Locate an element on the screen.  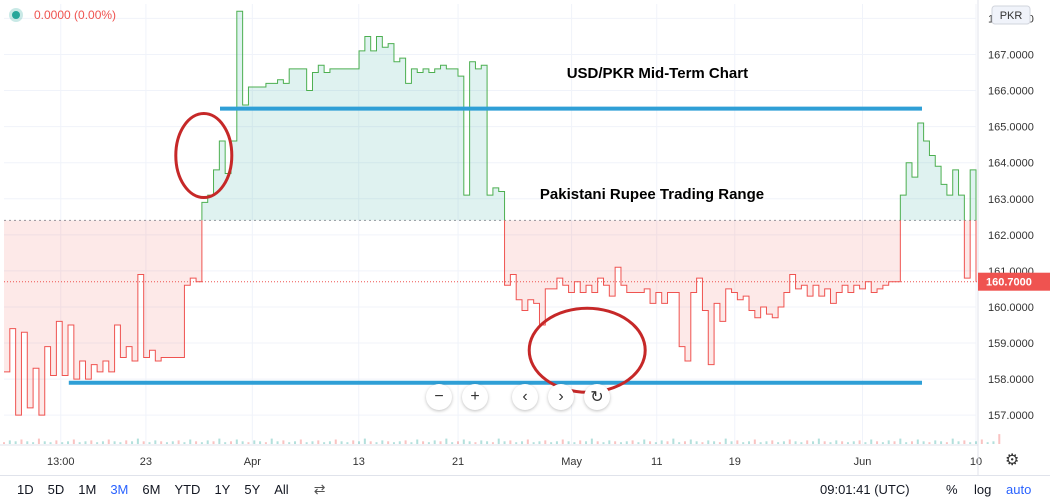
scroll-right-icon: › is located at coordinates (561, 397).